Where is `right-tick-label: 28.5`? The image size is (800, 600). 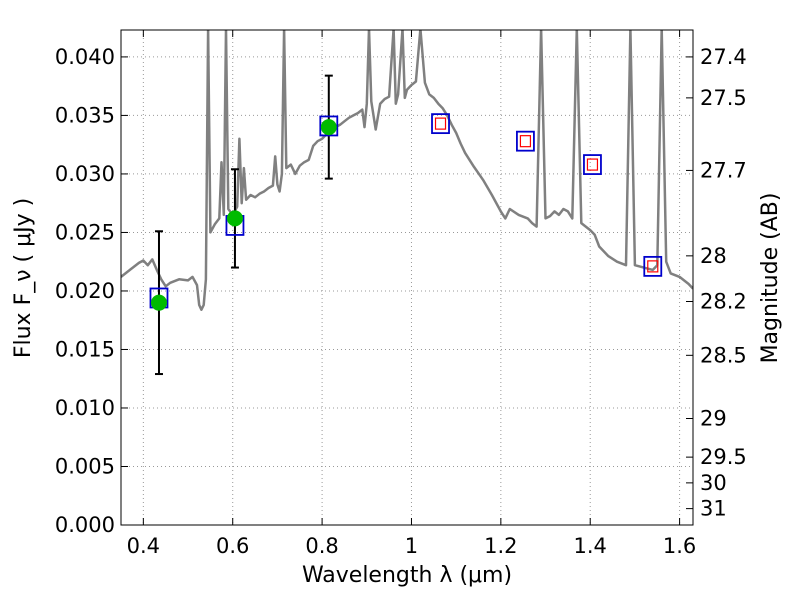
right-tick-label: 28.5 is located at coordinates (723, 355).